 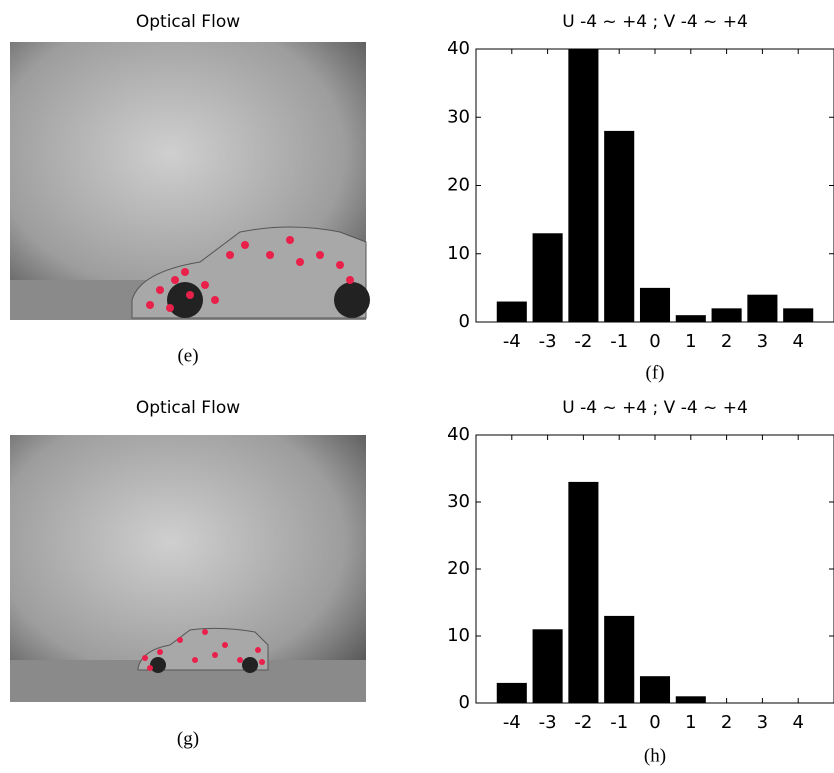 What do you see at coordinates (188, 738) in the screenshot?
I see `image-caption: (g)` at bounding box center [188, 738].